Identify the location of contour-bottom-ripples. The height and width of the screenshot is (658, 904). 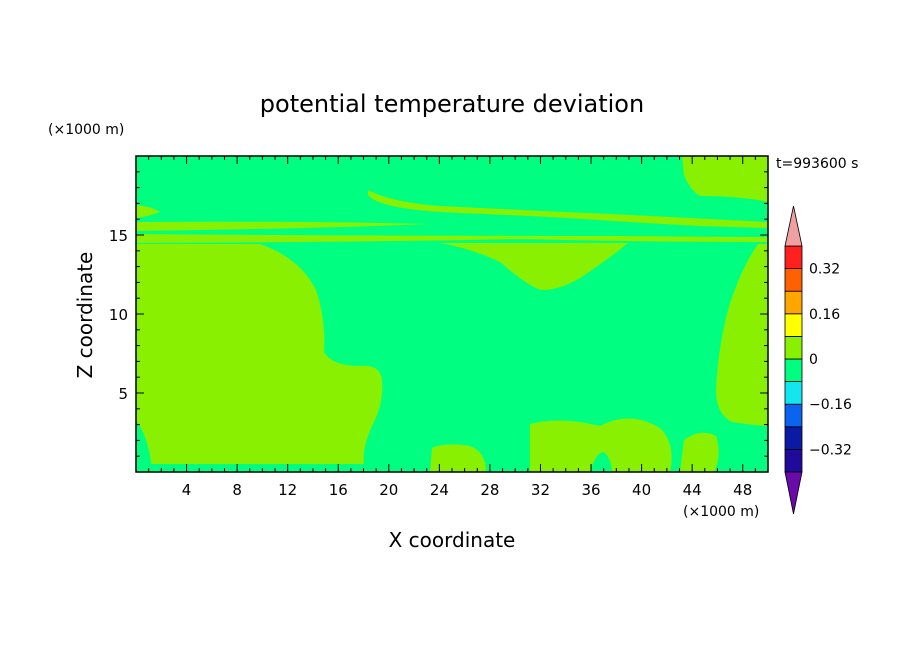
(256, 469).